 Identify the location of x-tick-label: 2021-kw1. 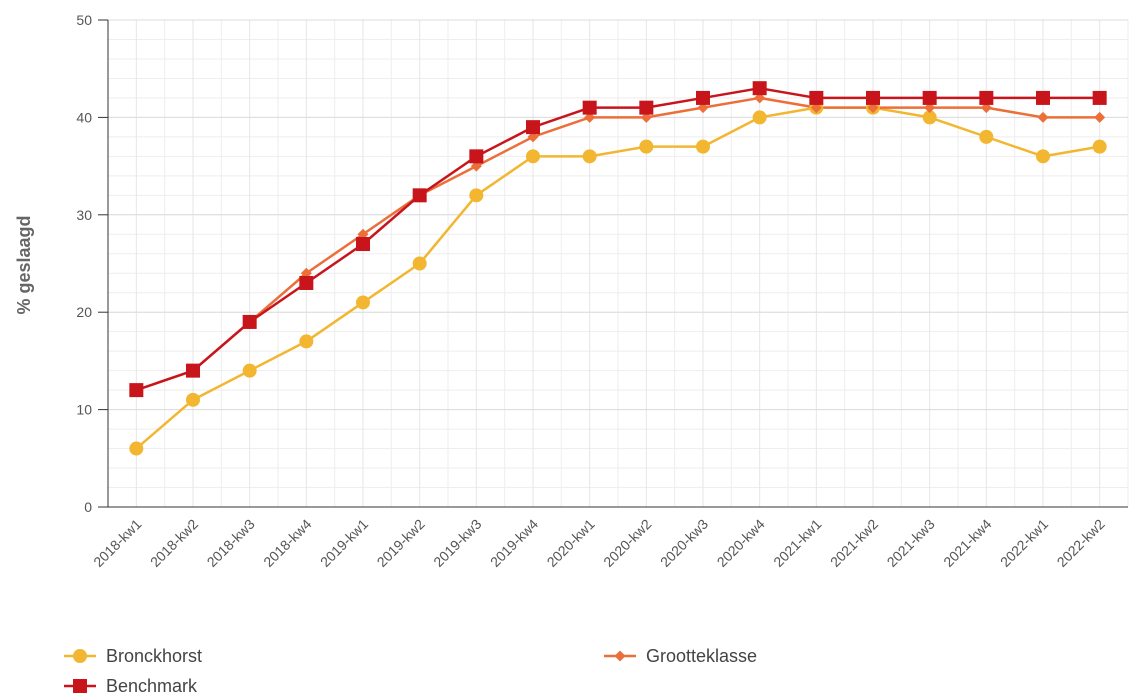
(797, 543).